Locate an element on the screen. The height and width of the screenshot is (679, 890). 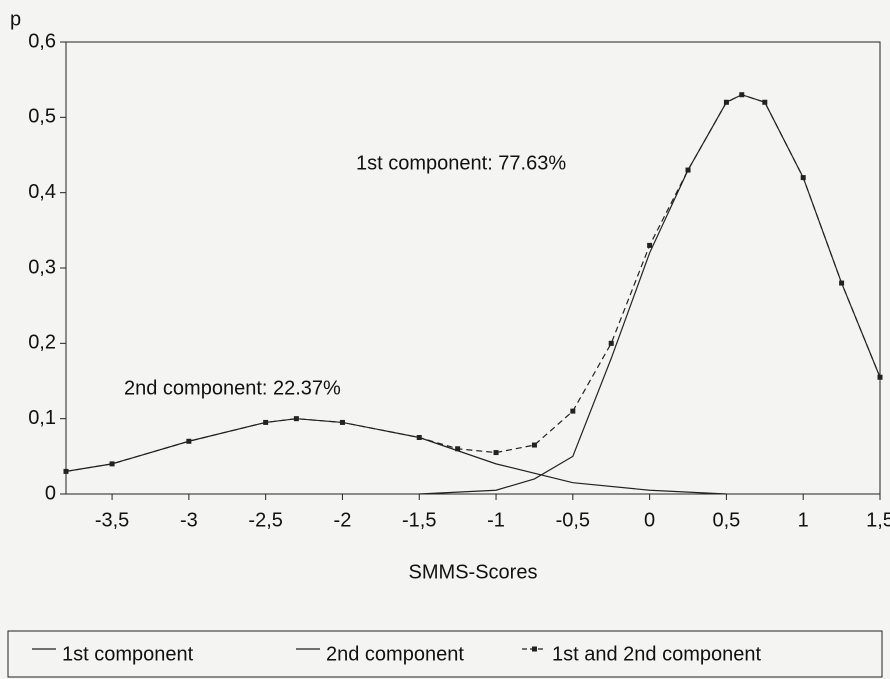
x-tick-label: -2,5 is located at coordinates (265, 520).